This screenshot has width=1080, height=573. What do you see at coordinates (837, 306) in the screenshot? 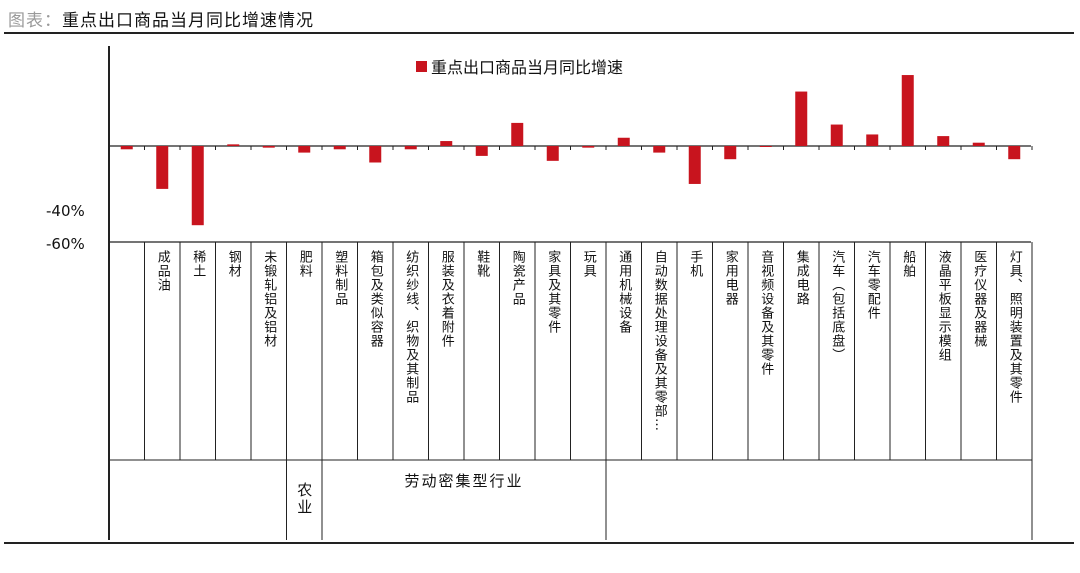
I see `category-label-20: 汽车（包括底盘）` at bounding box center [837, 306].